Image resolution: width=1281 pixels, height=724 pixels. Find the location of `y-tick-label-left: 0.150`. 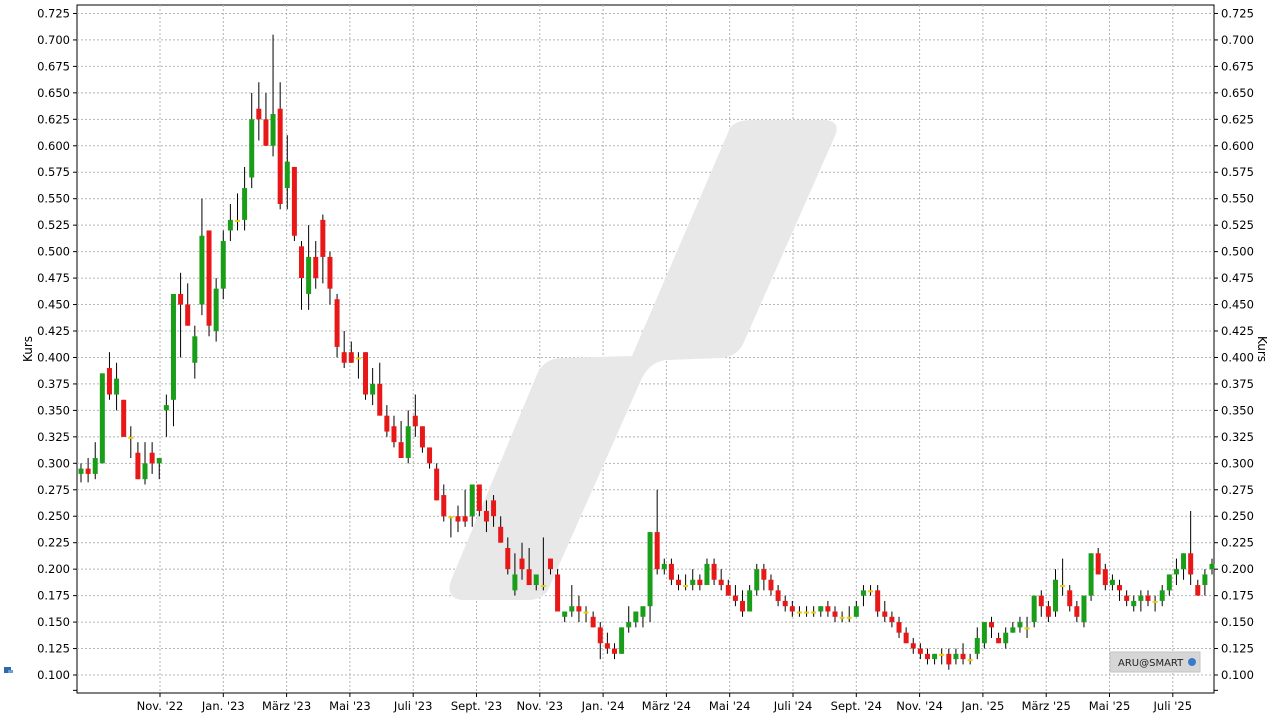

y-tick-label-left: 0.150 is located at coordinates (53, 622).